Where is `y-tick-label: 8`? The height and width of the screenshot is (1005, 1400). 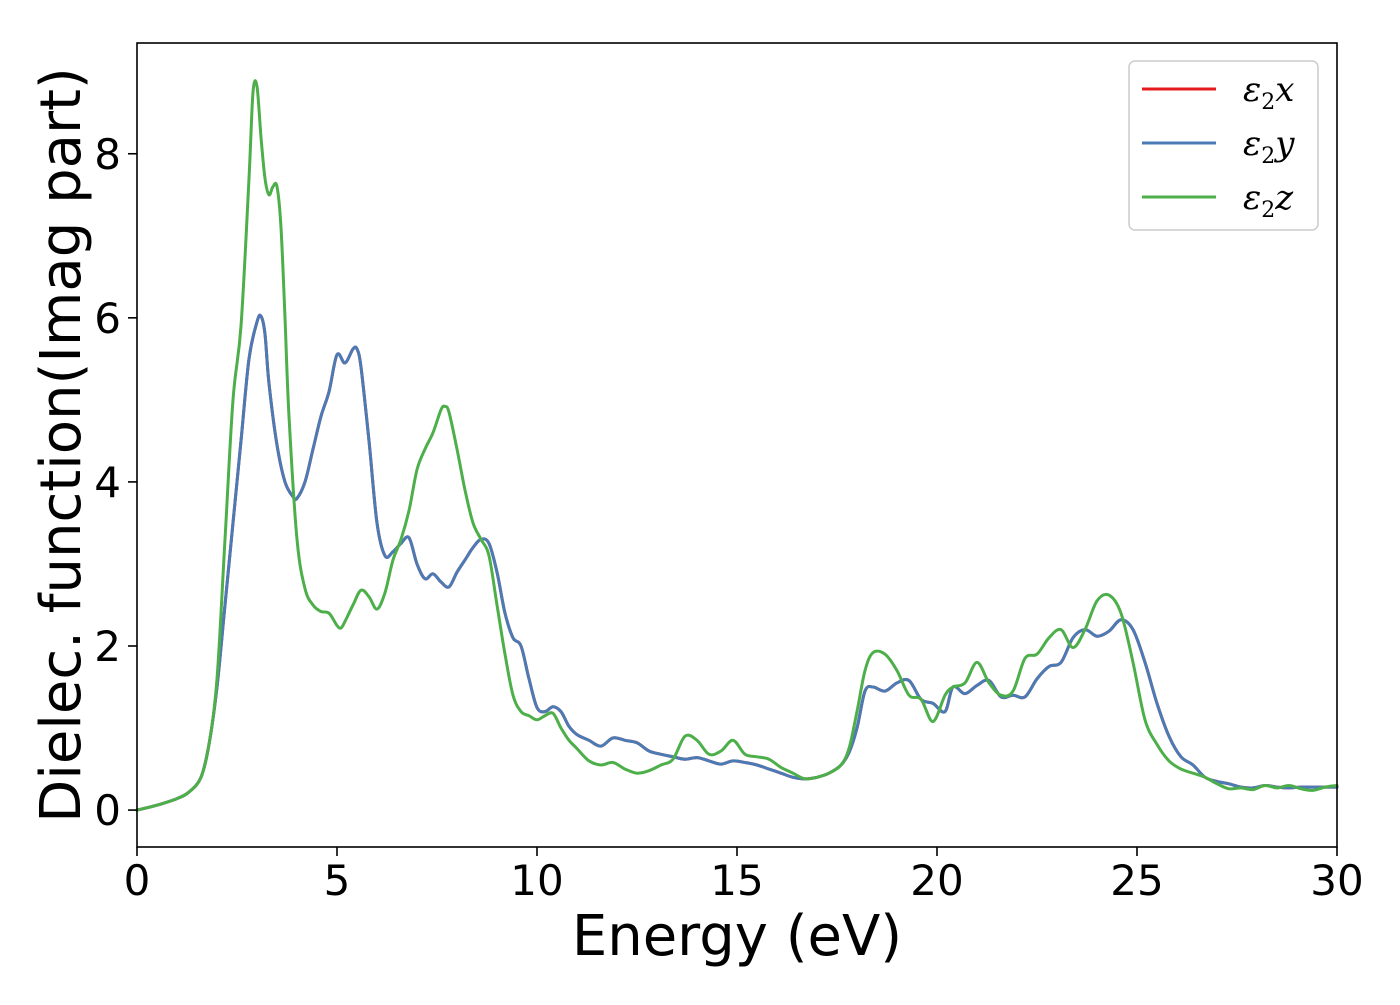 y-tick-label: 8 is located at coordinates (107, 154).